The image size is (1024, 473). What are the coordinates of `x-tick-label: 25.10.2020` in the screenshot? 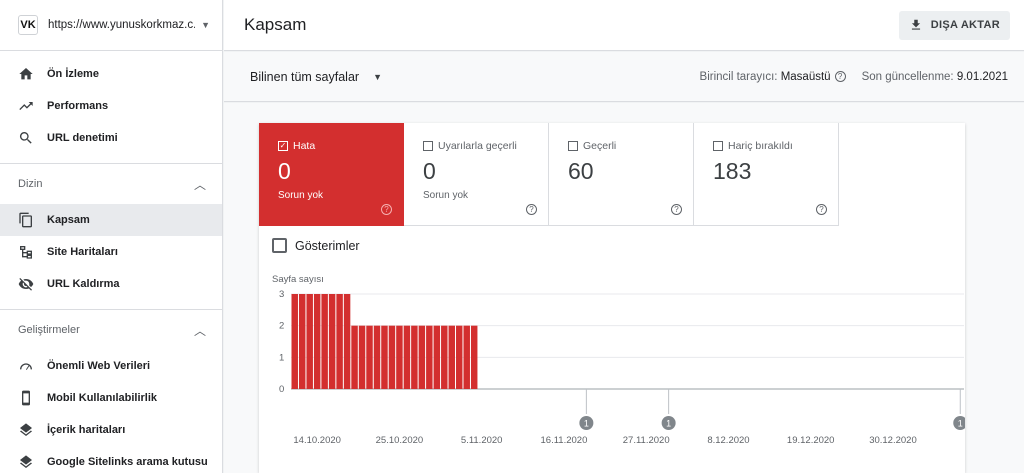 It's located at (400, 440).